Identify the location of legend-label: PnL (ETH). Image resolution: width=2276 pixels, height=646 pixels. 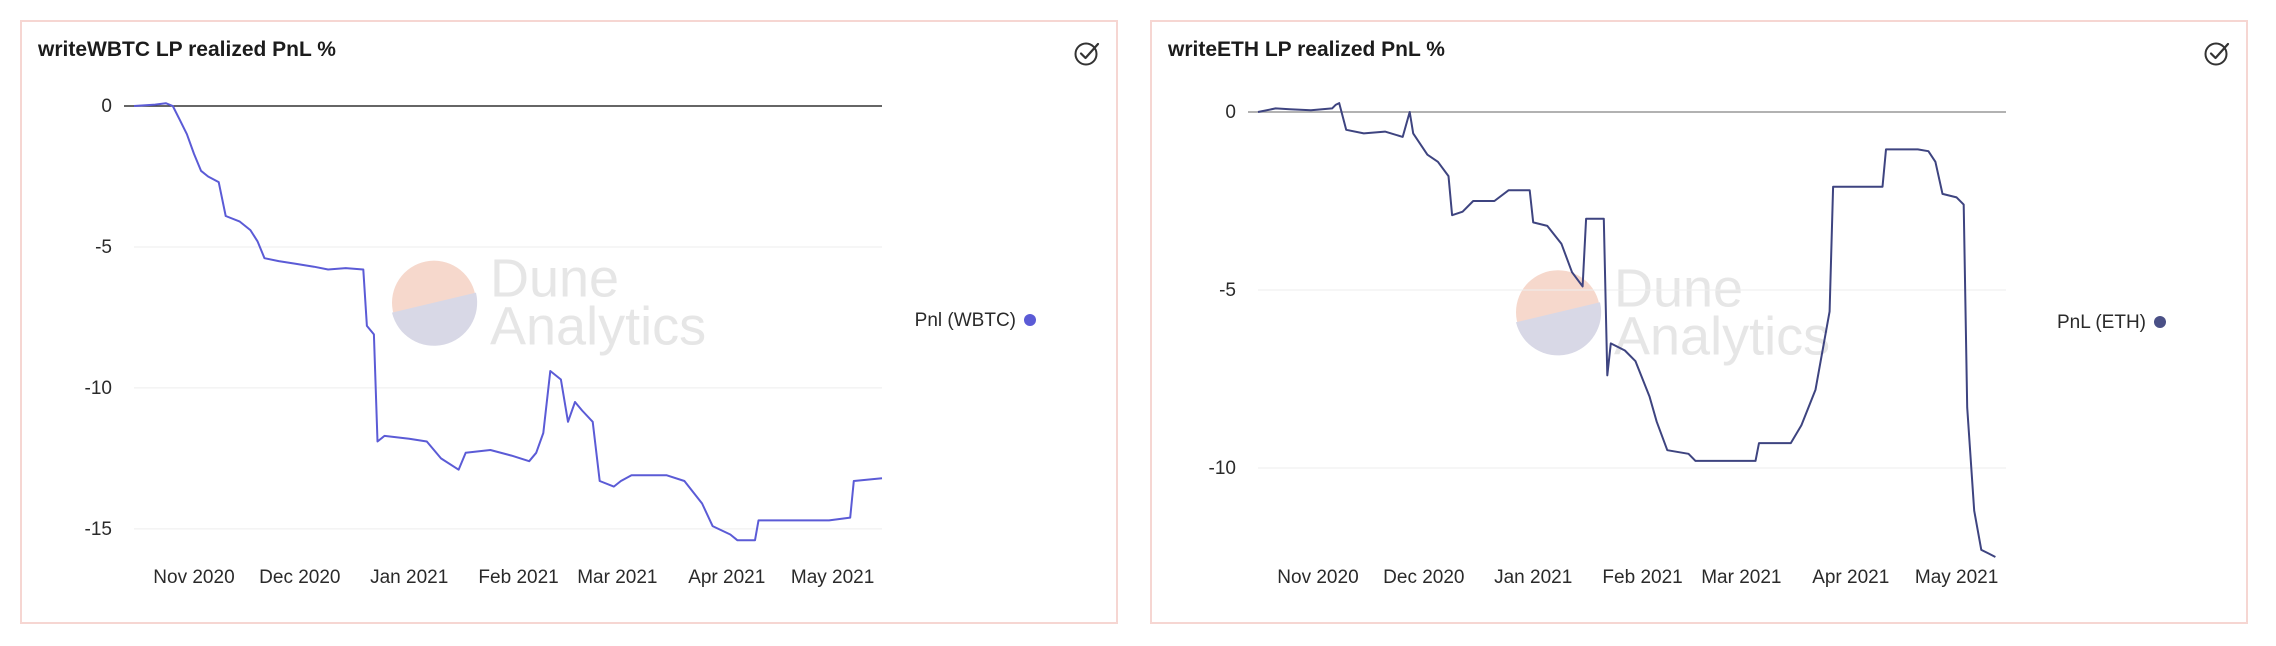
(2101, 322).